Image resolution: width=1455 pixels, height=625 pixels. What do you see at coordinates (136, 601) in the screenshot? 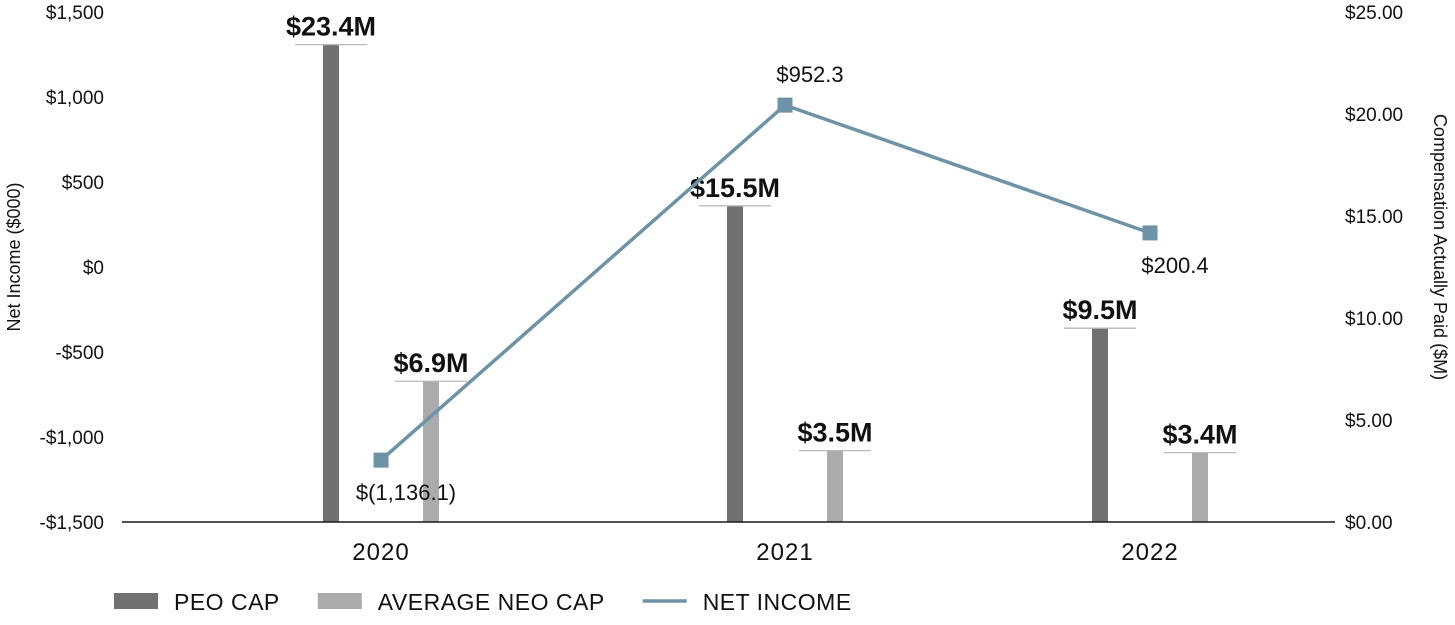
I see `legend-swatch-peo-cap` at bounding box center [136, 601].